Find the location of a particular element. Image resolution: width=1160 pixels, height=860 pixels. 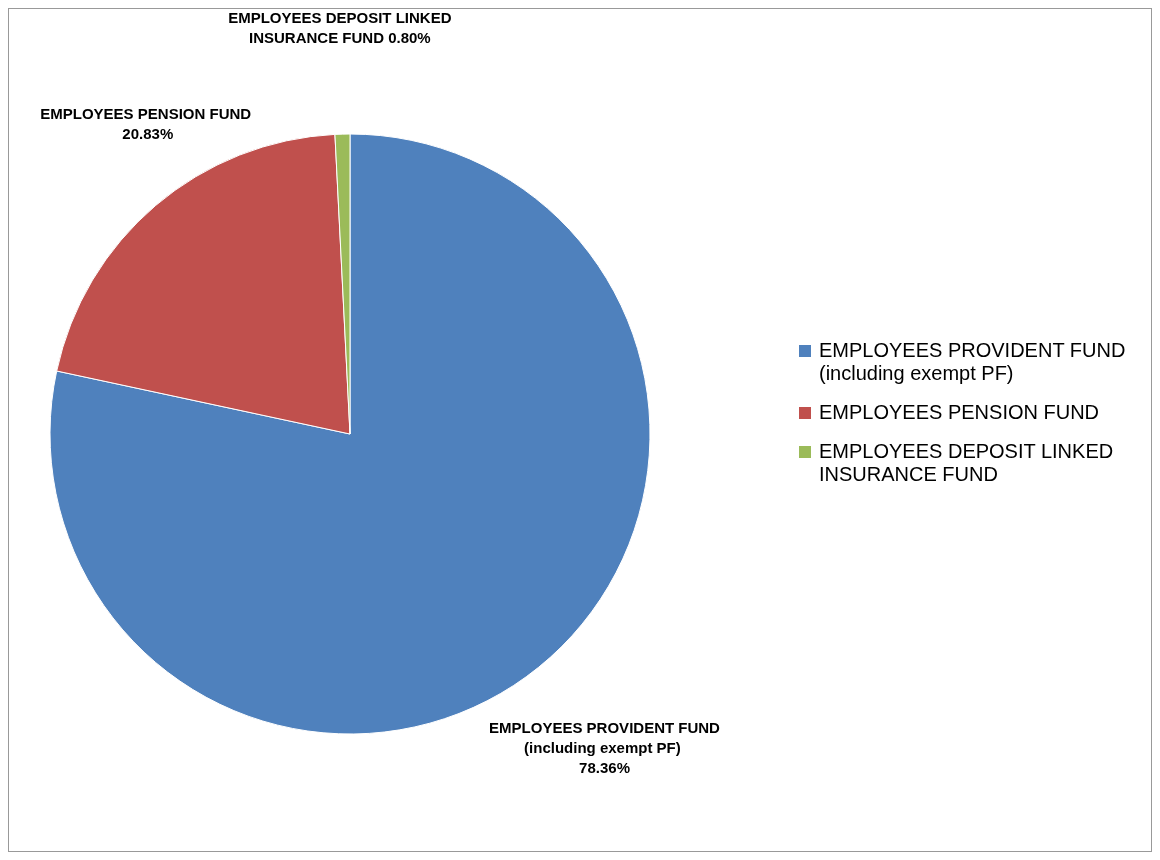

legend-label: EMPLOYEES PENSION FUND is located at coordinates (959, 412).